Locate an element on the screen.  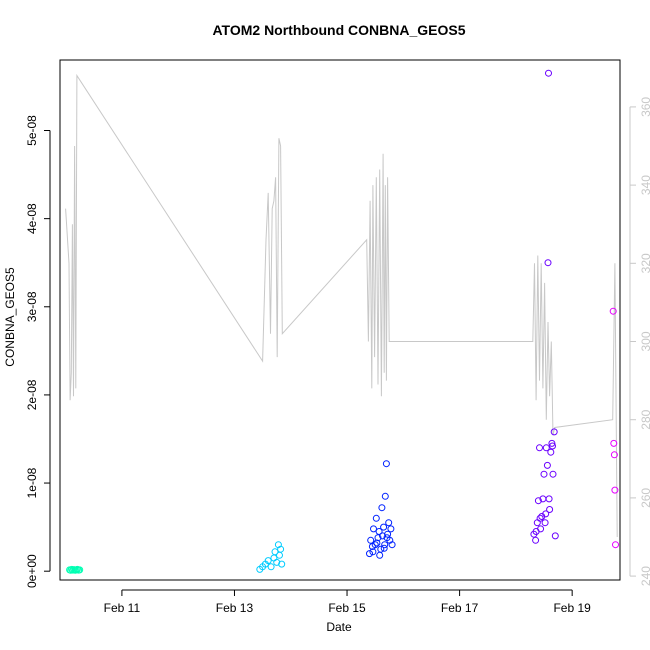
y2-tick-label: 280 is located at coordinates (644, 419).